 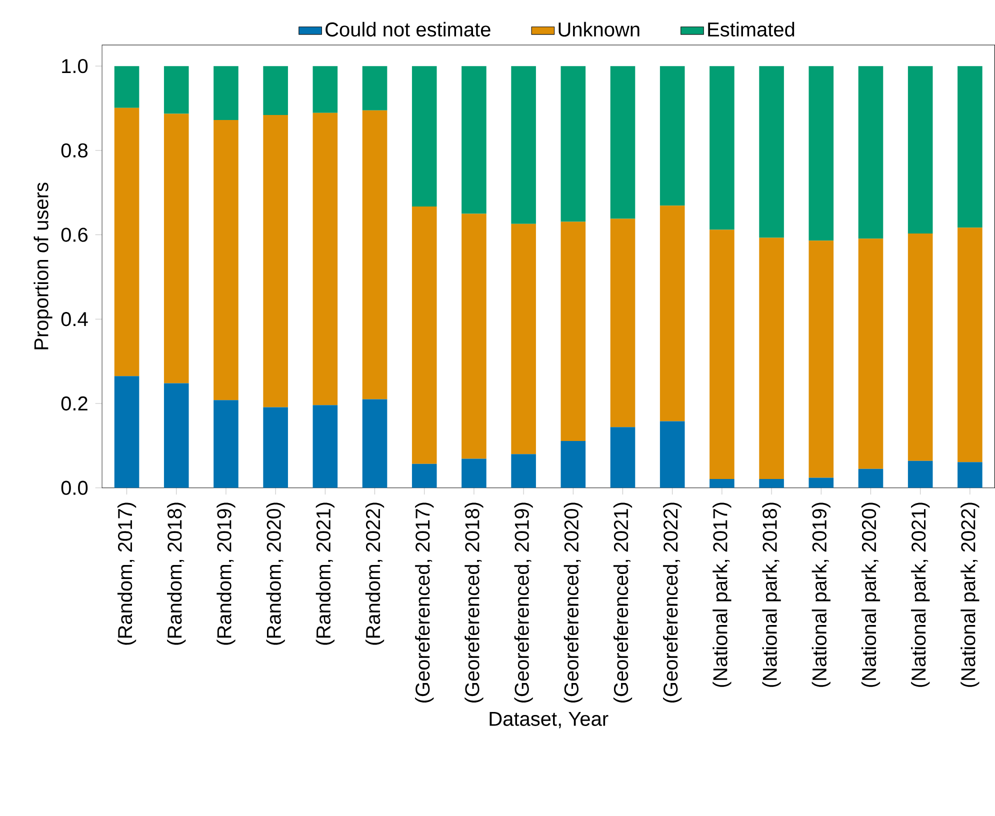 I want to click on x-tick-label: (Georeferenced, 2019), so click(x=523, y=602).